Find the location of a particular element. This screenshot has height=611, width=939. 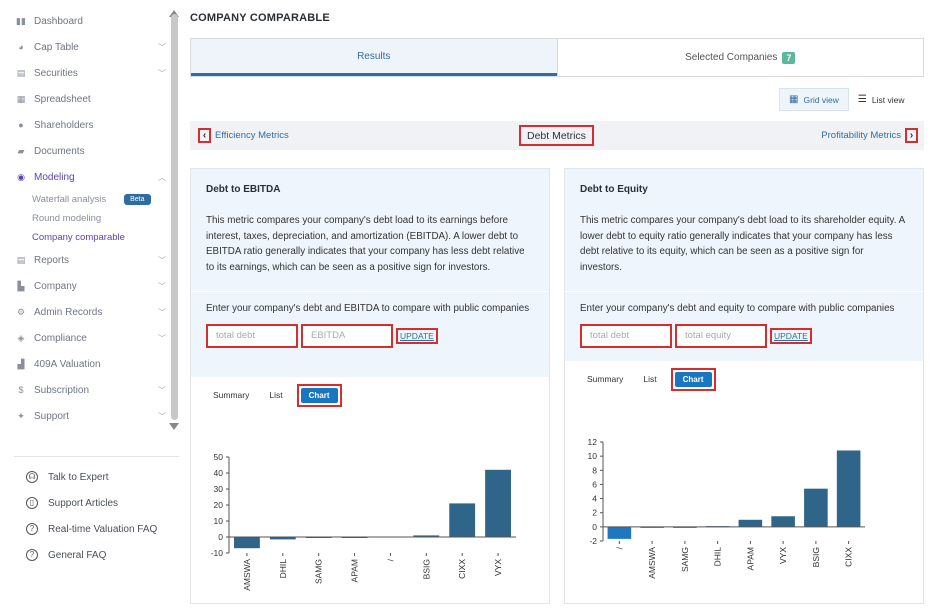

sidebar-divider is located at coordinates (96, 456).